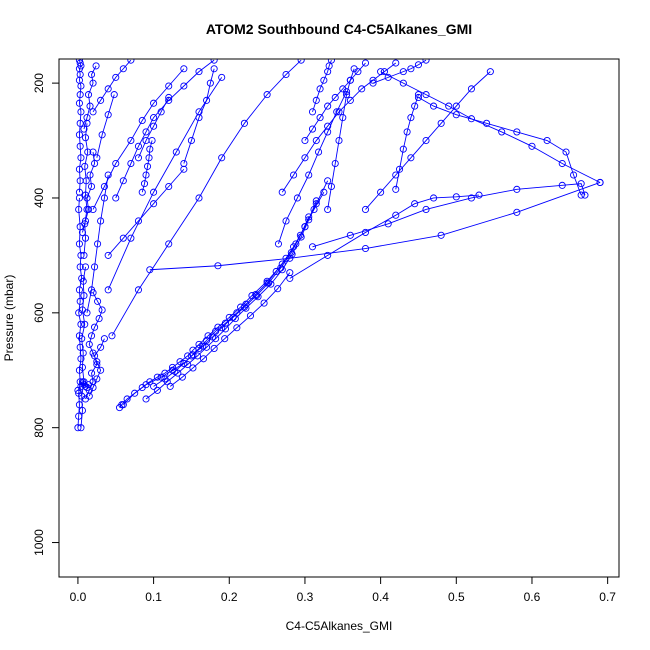 This screenshot has width=650, height=650. Describe the element at coordinates (305, 597) in the screenshot. I see `x-tick-label: 0.3` at that location.